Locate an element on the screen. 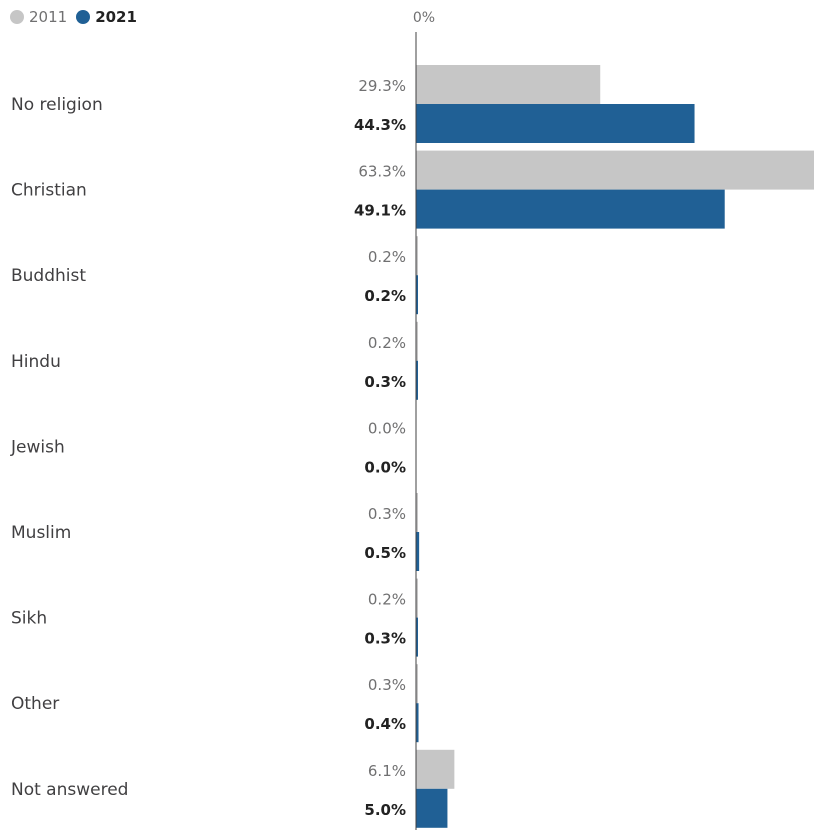 The width and height of the screenshot is (814, 836). legend-item-2021: 2021 is located at coordinates (106, 17).